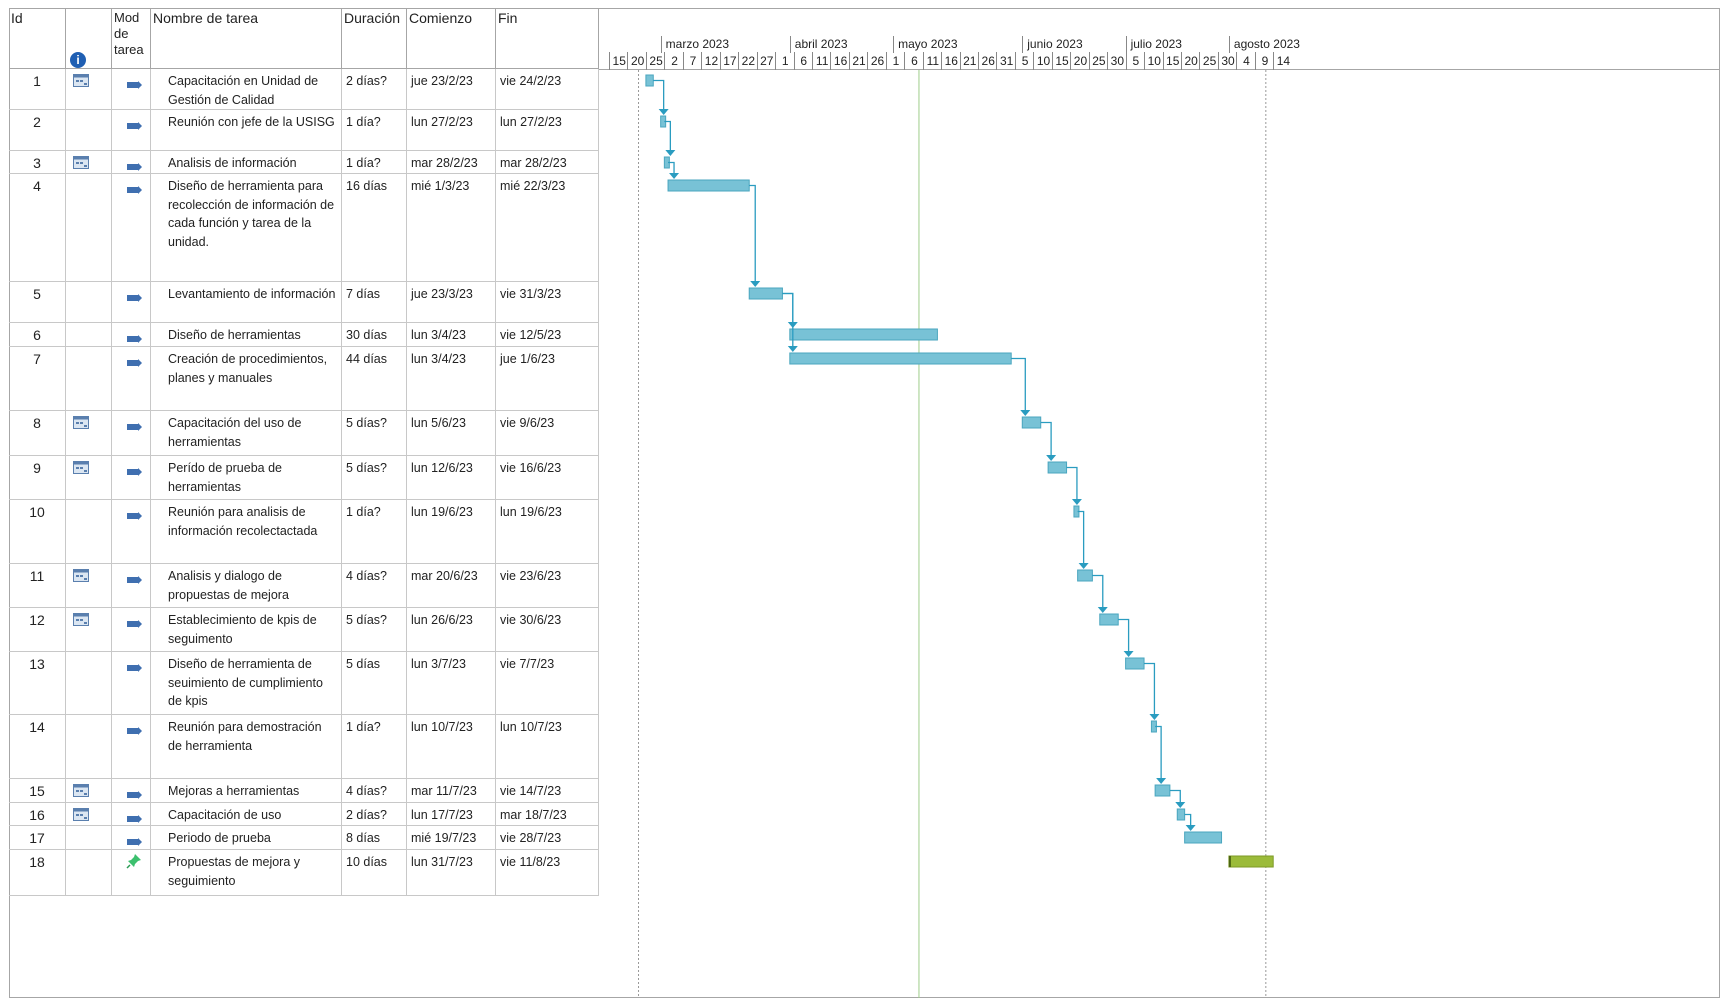 This screenshot has width=1720, height=1006. I want to click on task-name: Propuestas de mejora y seguimiento, so click(246, 872).